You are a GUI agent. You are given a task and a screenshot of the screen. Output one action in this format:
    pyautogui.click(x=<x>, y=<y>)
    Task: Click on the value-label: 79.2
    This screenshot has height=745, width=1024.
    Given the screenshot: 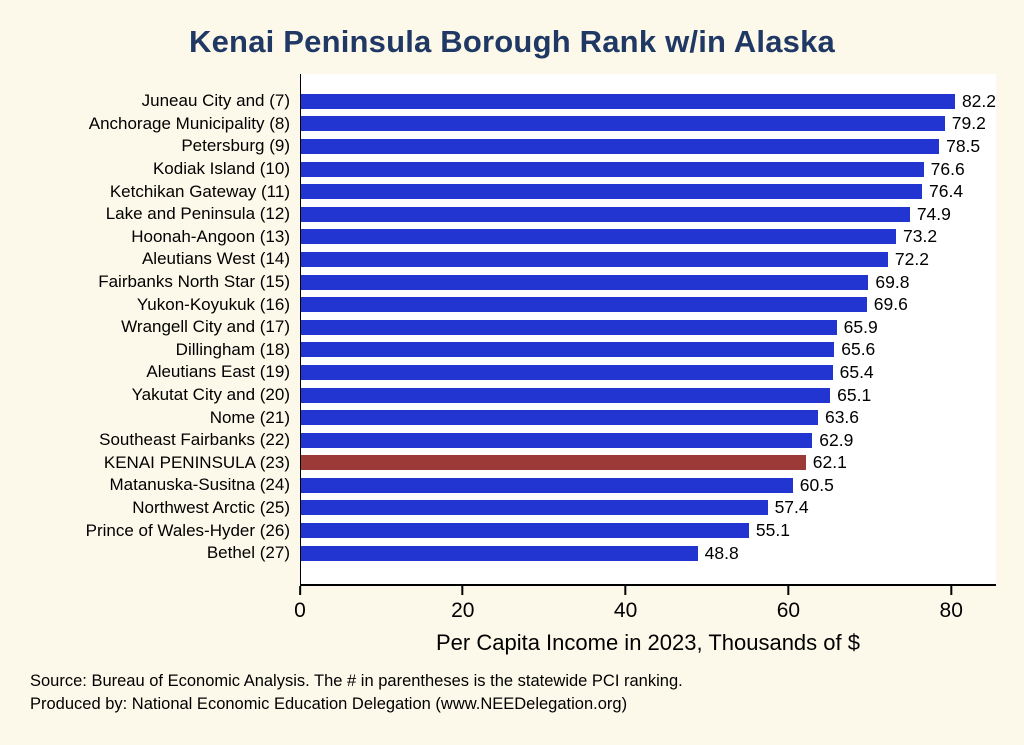 What is the action you would take?
    pyautogui.click(x=968, y=123)
    